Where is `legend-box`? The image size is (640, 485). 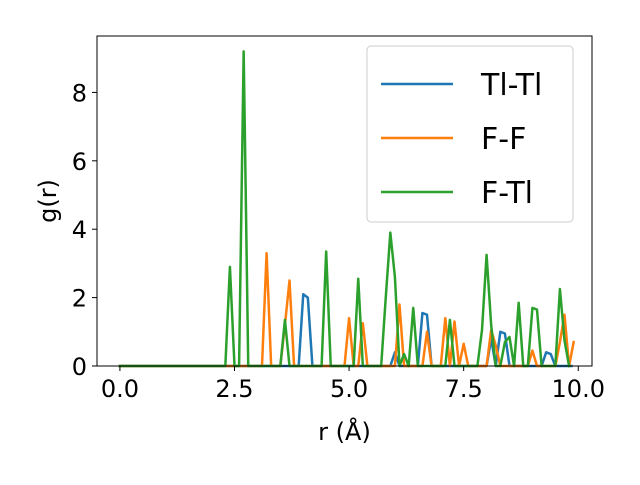
legend-box is located at coordinates (470, 134).